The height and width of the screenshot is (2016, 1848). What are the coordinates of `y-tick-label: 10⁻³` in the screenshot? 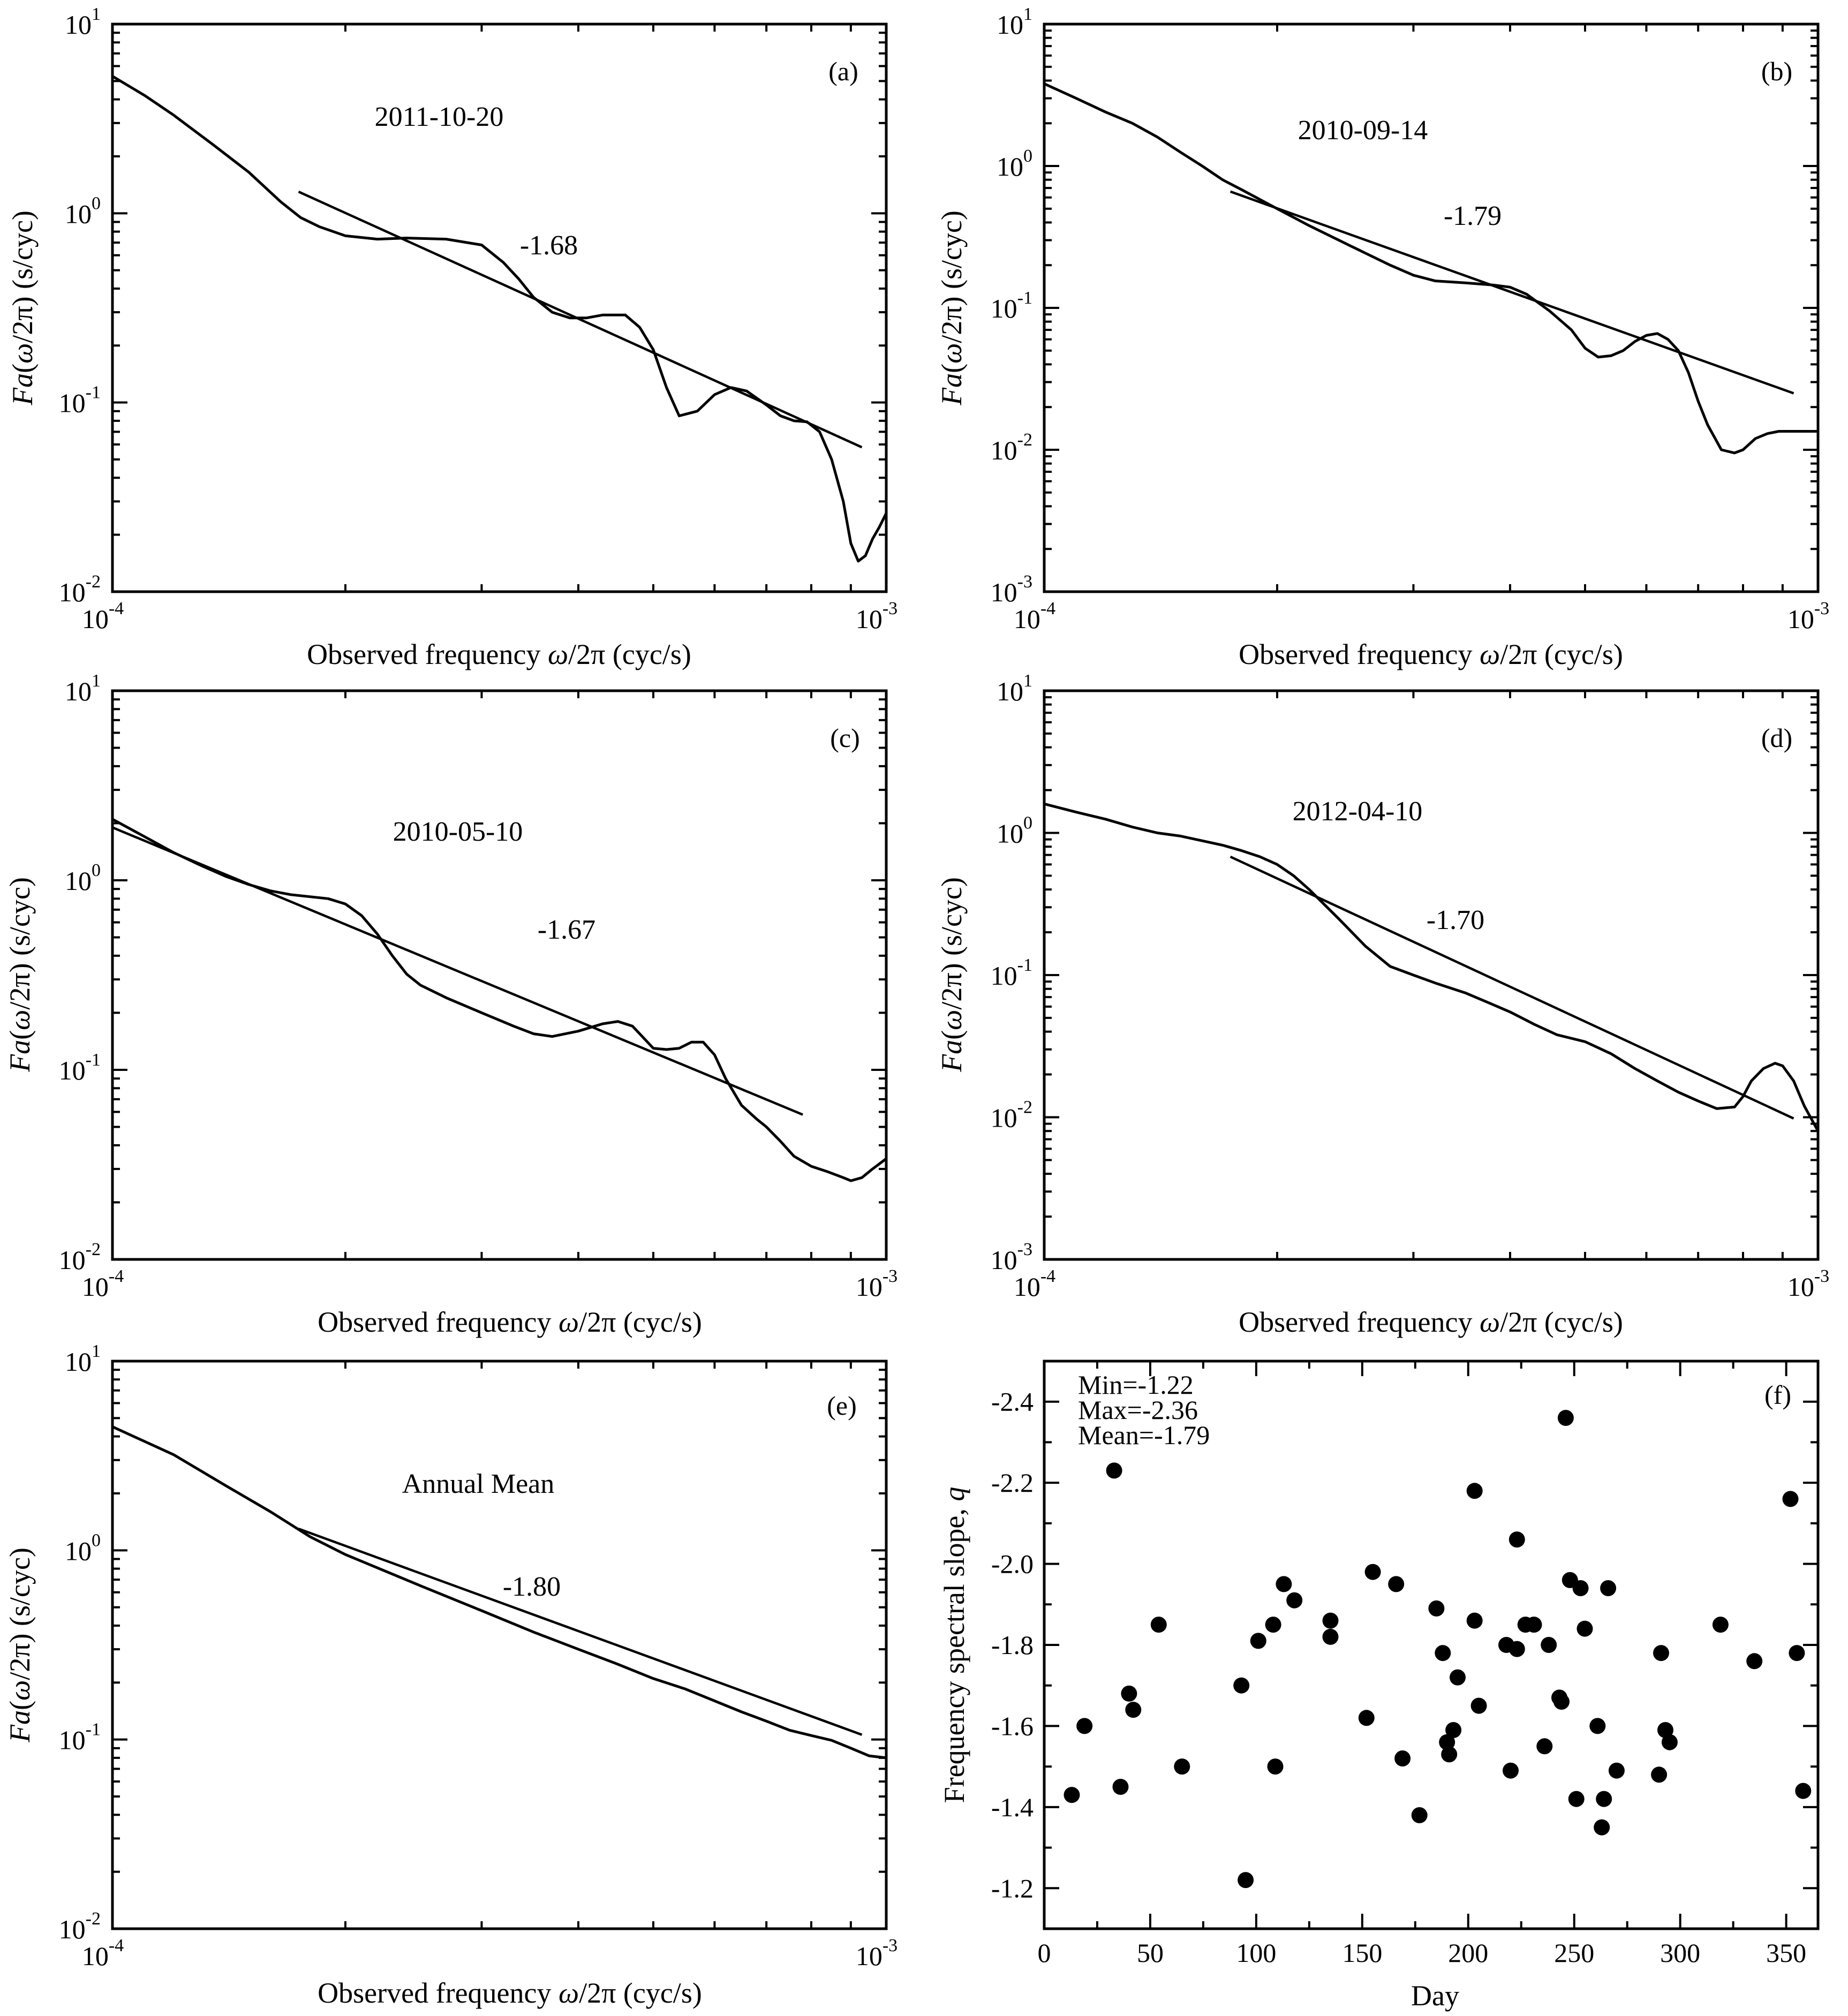 It's located at (1011, 1257).